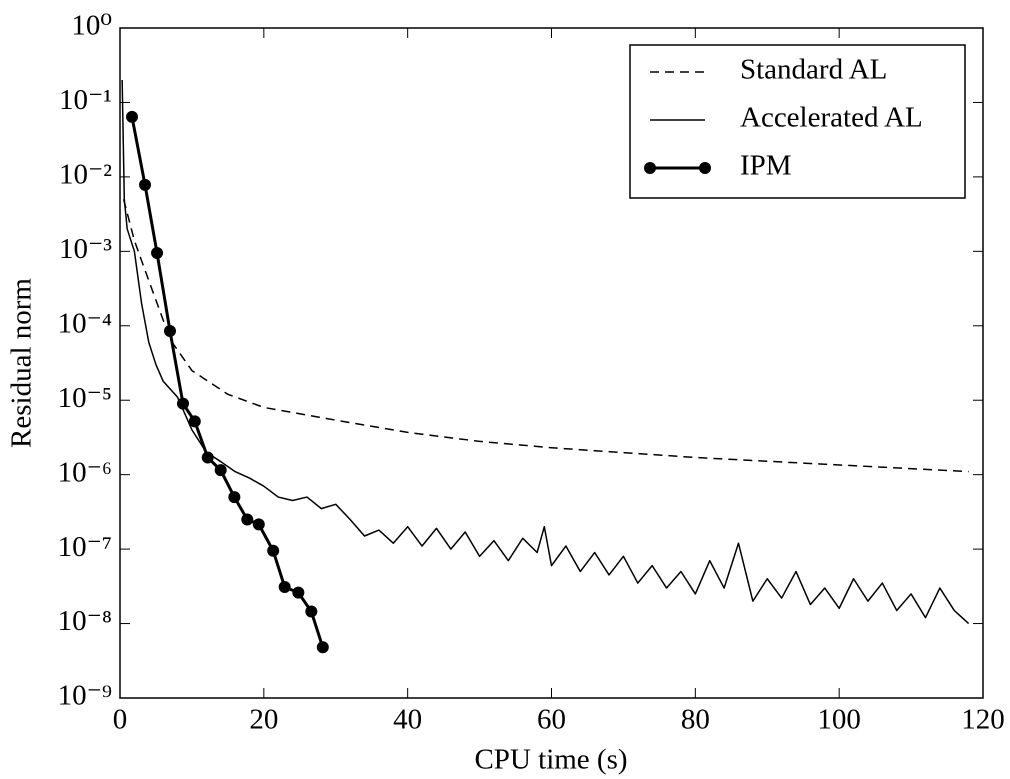  I want to click on y-tick-label: 10⁻¹, so click(85, 100).